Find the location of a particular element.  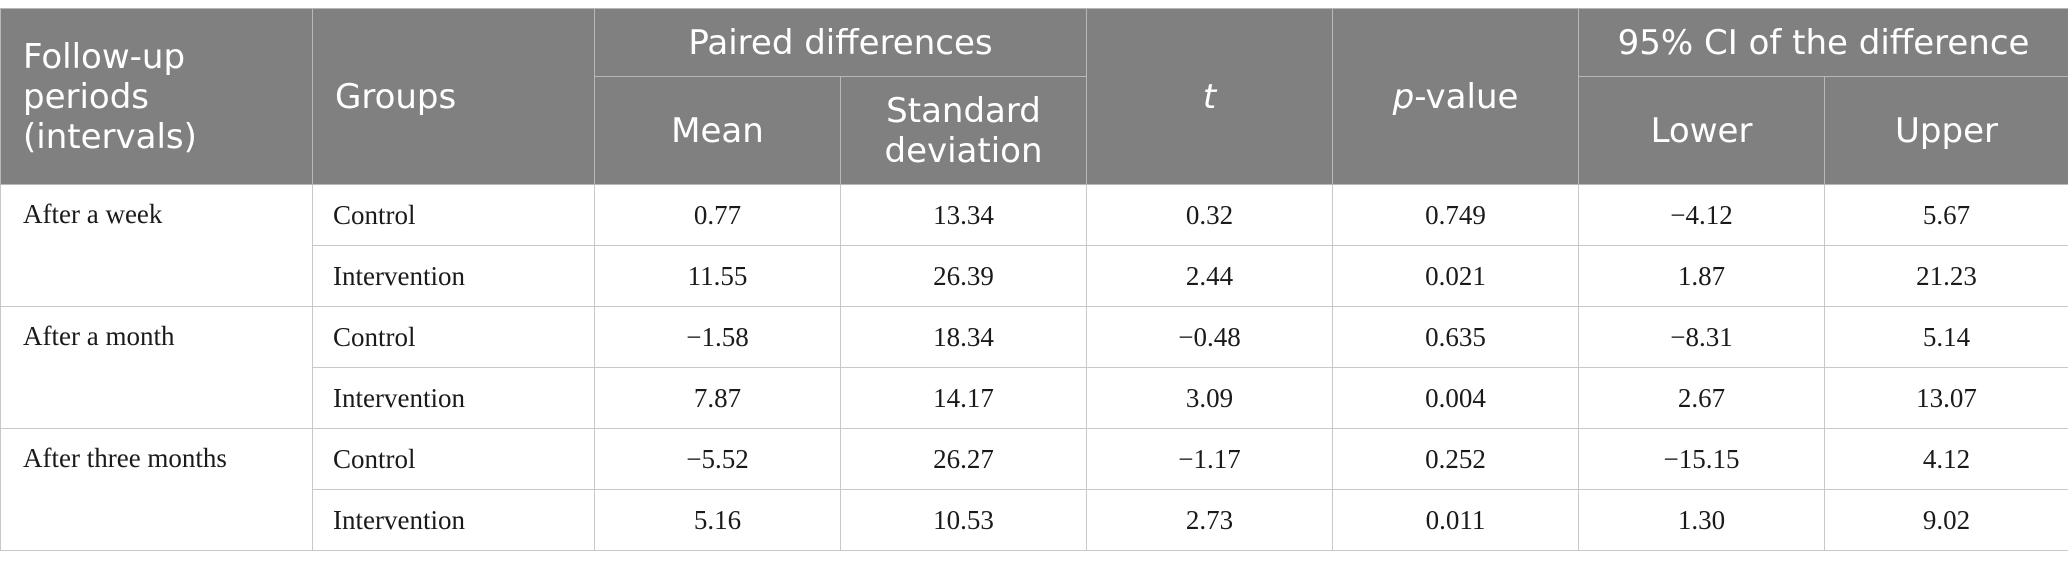

cell-p-value: 0.004 is located at coordinates (1456, 398).